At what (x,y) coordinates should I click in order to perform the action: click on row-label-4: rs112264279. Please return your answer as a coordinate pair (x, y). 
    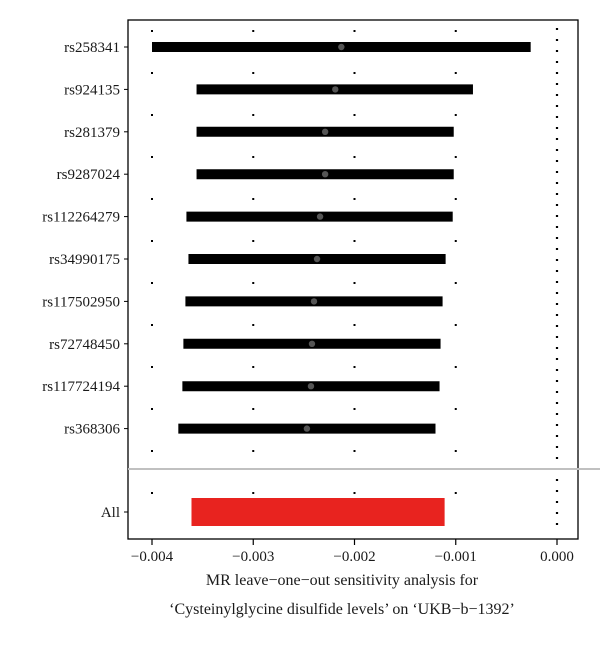
    Looking at the image, I should click on (81, 218).